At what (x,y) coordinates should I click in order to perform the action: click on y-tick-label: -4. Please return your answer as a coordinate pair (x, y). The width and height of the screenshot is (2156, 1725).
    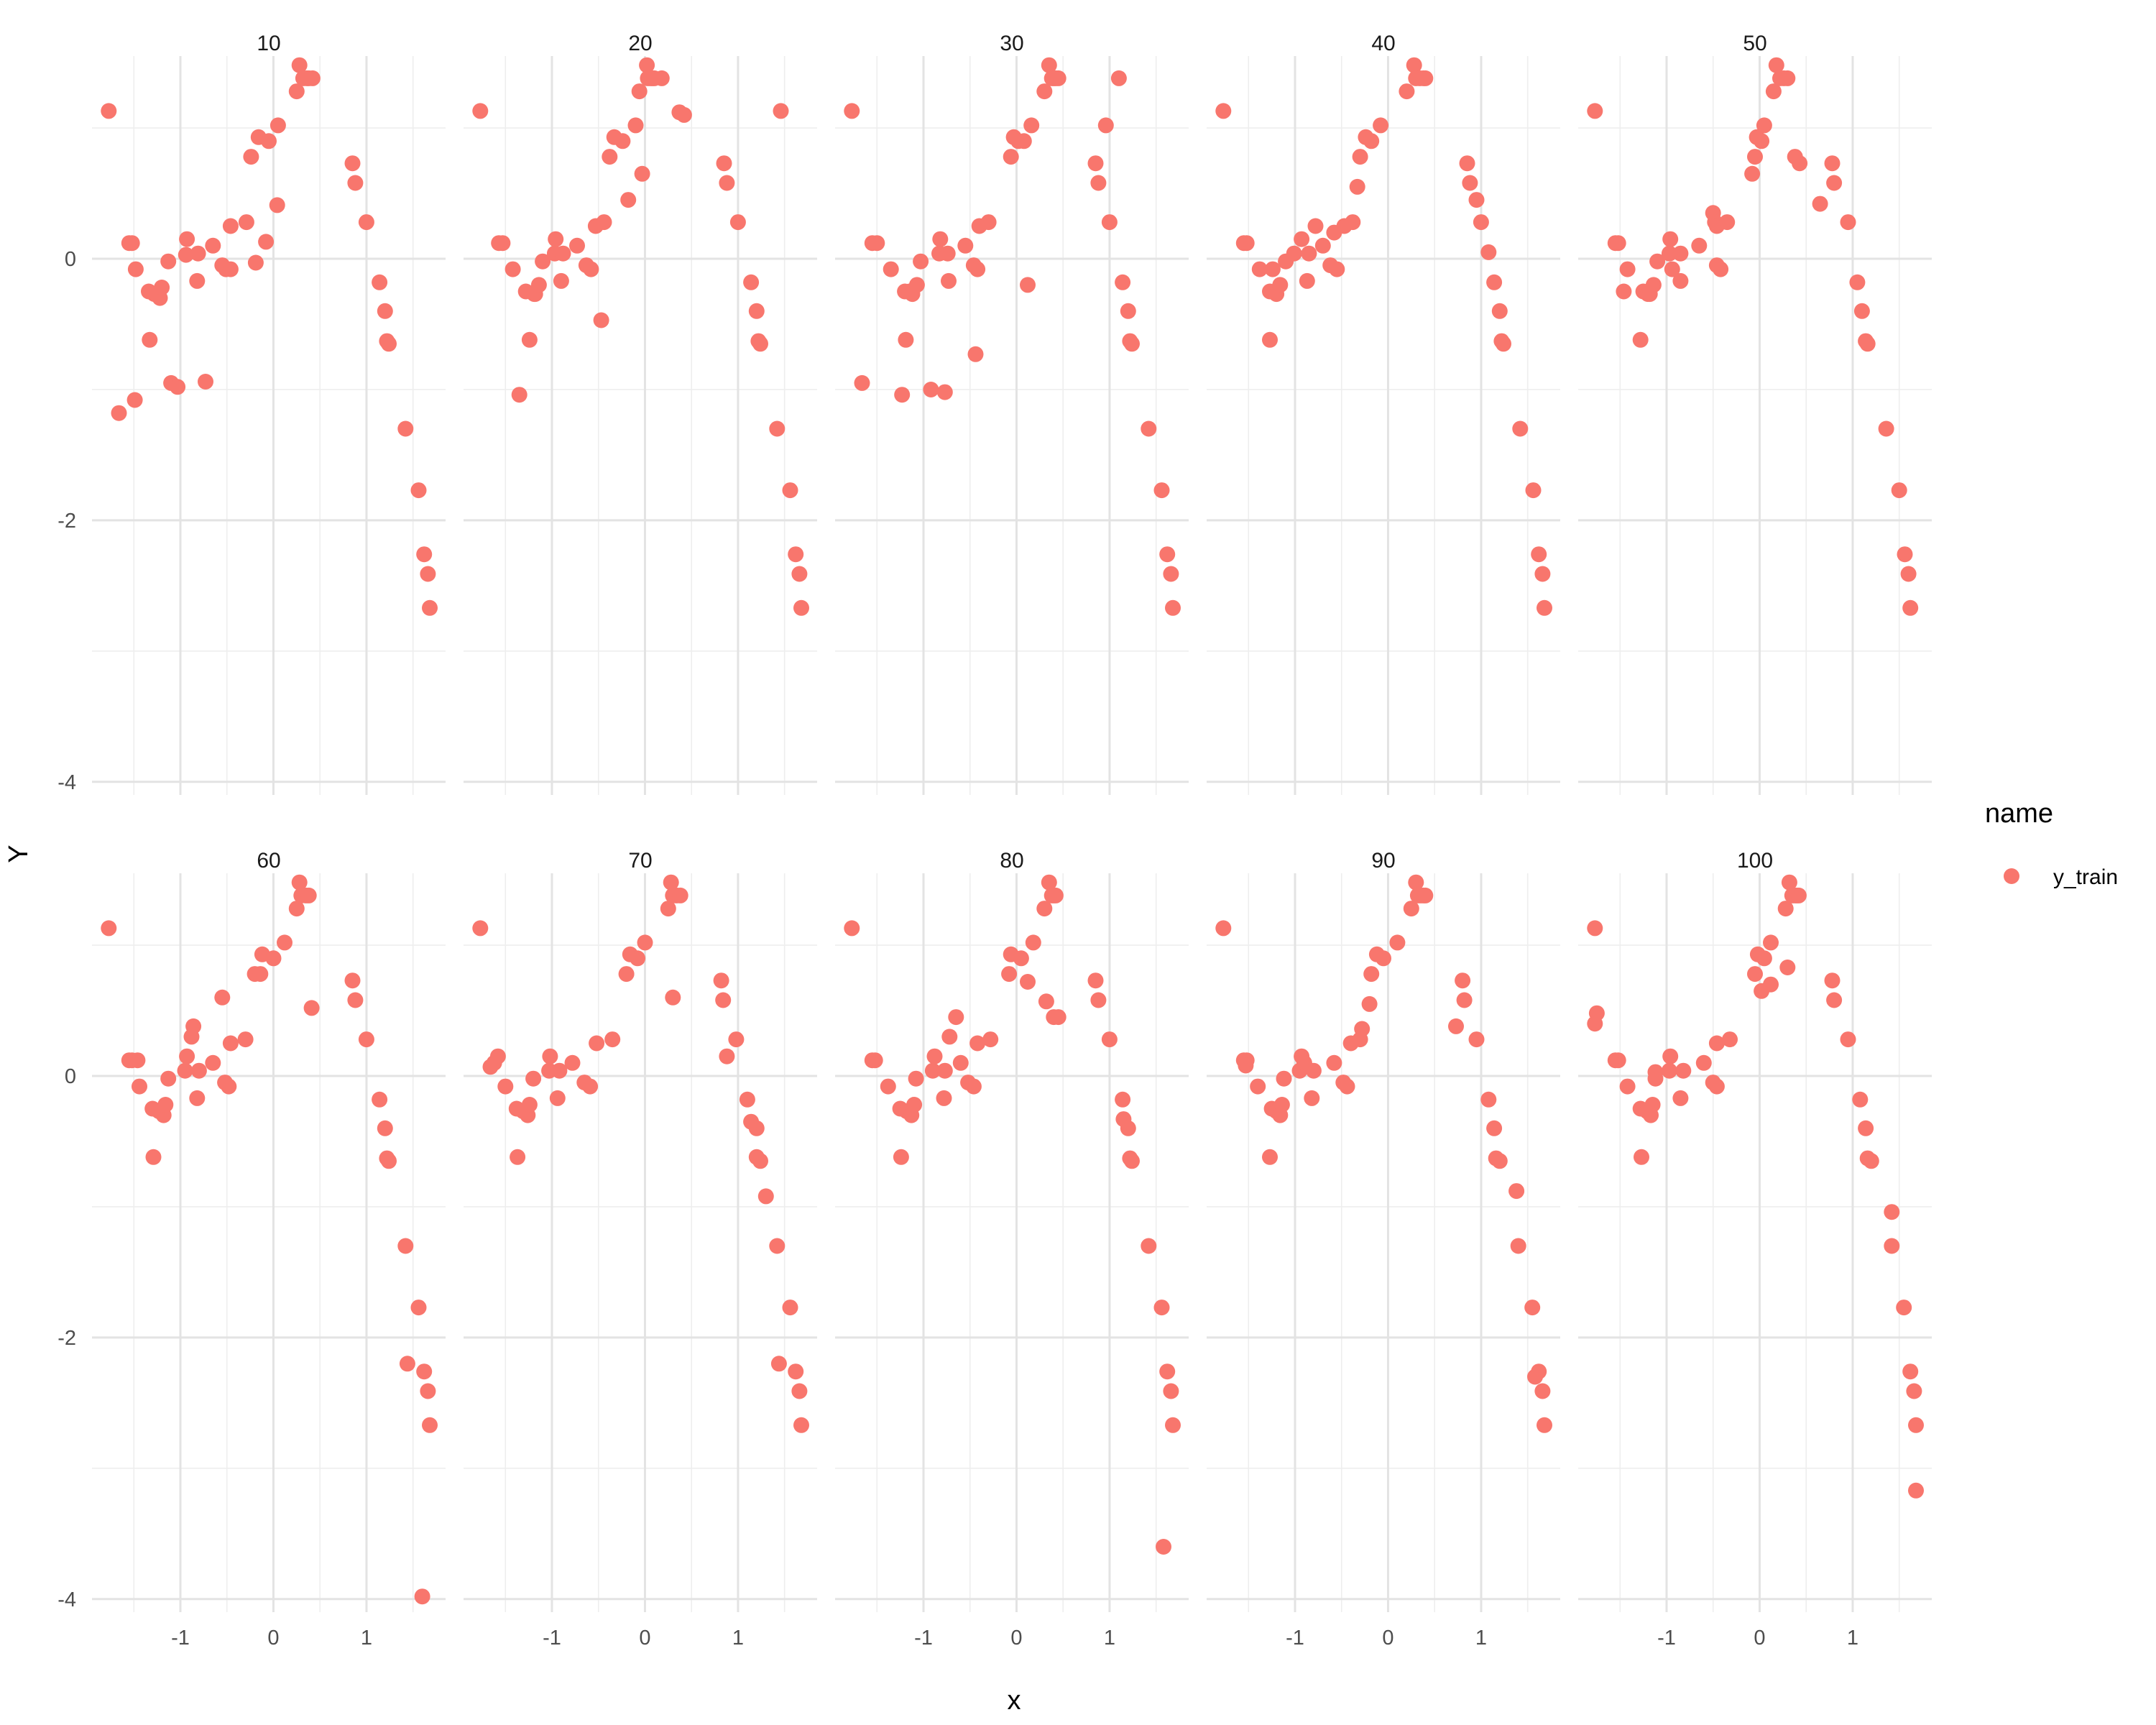
    Looking at the image, I should click on (66, 1599).